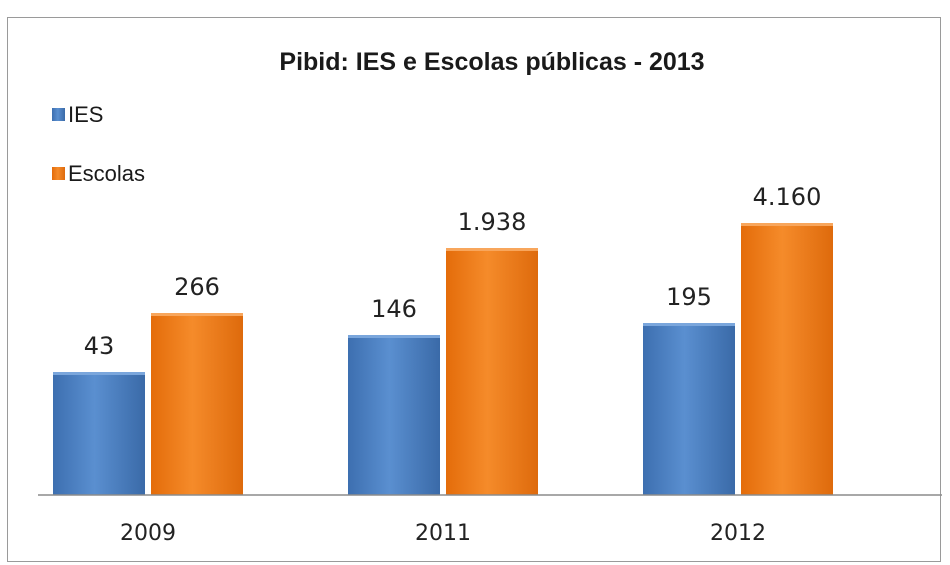 The image size is (950, 565). Describe the element at coordinates (394, 336) in the screenshot. I see `bar-highlight-ies-2011` at that location.